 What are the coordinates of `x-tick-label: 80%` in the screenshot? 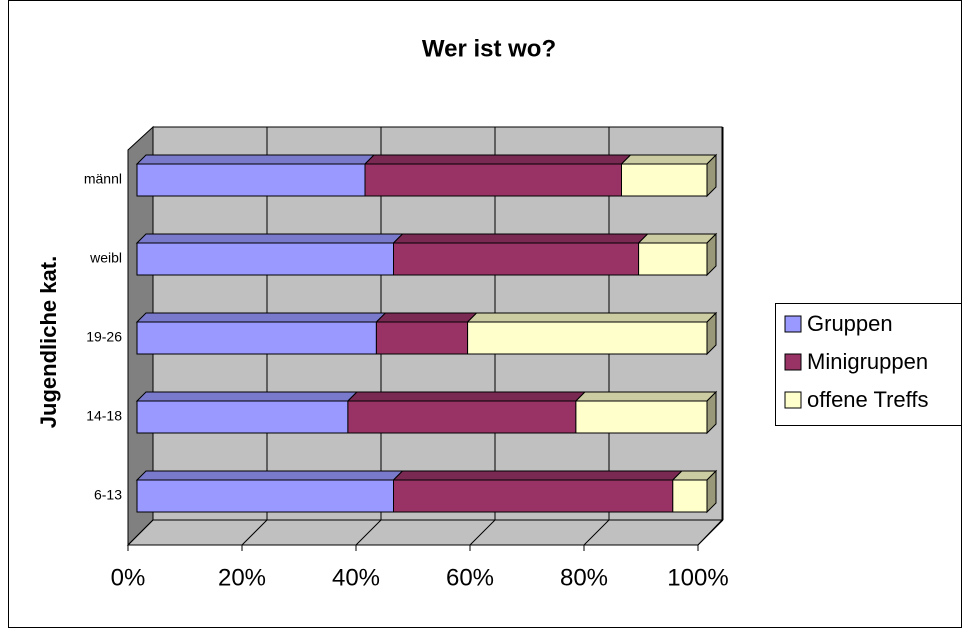 It's located at (584, 577).